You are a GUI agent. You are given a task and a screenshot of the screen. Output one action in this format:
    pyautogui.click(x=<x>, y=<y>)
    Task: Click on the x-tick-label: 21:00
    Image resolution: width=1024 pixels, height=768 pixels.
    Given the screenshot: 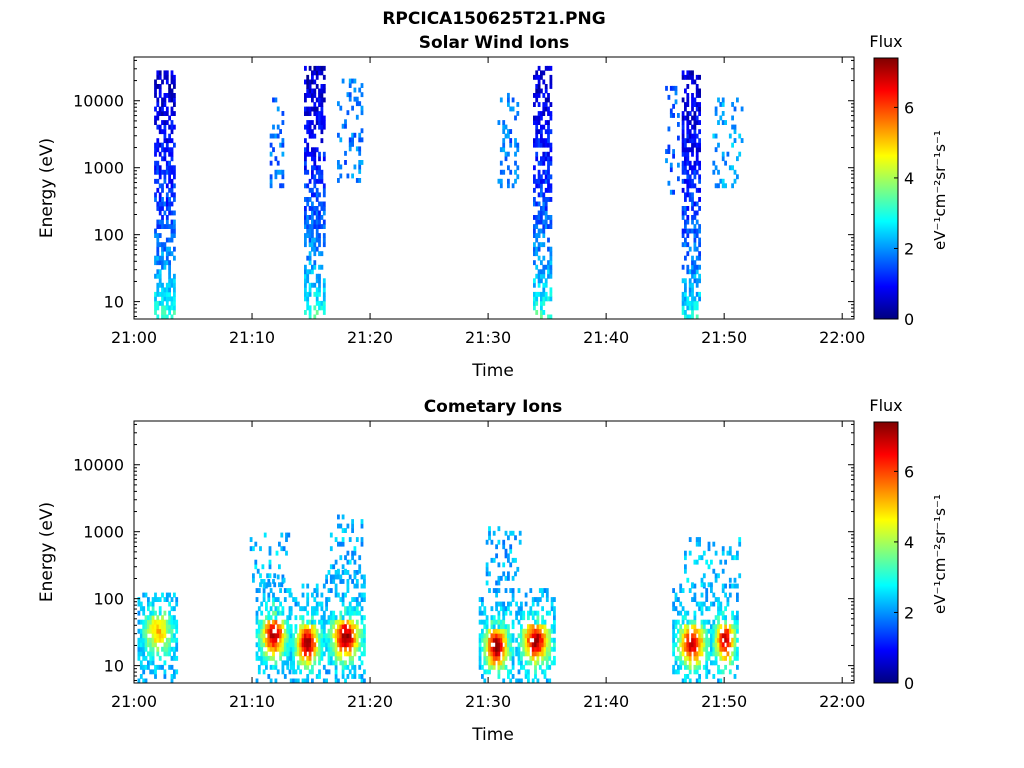 What is the action you would take?
    pyautogui.click(x=134, y=337)
    